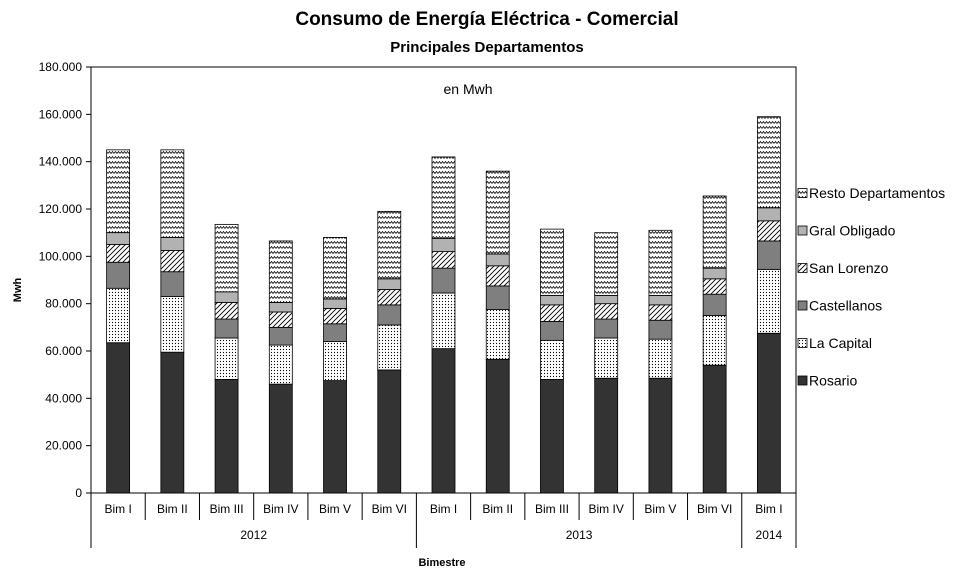 This screenshot has height=575, width=954. I want to click on legend-label: Gral Obligado, so click(852, 231).